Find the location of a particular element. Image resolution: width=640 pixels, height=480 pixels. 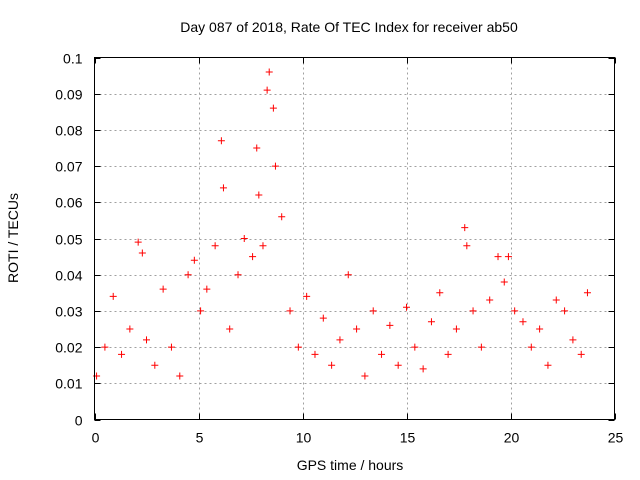

x-tick-label: 5 is located at coordinates (200, 438).